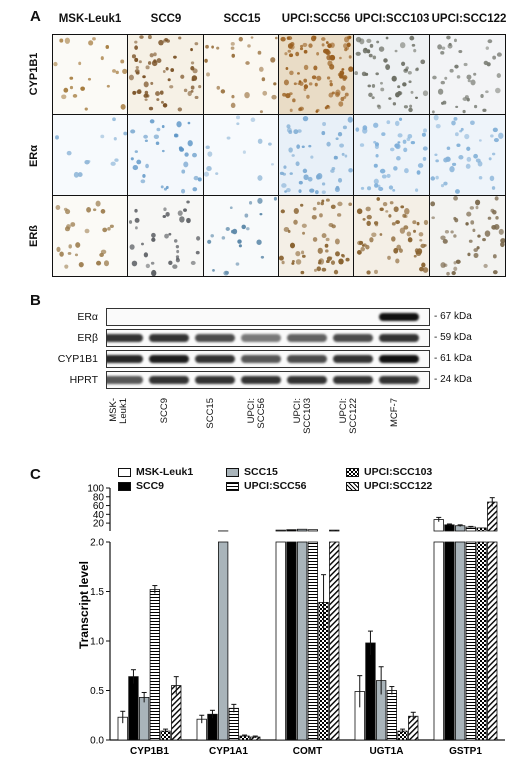 The height and width of the screenshot is (772, 520). What do you see at coordinates (261, 472) in the screenshot?
I see `legend-label: SCC15` at bounding box center [261, 472].